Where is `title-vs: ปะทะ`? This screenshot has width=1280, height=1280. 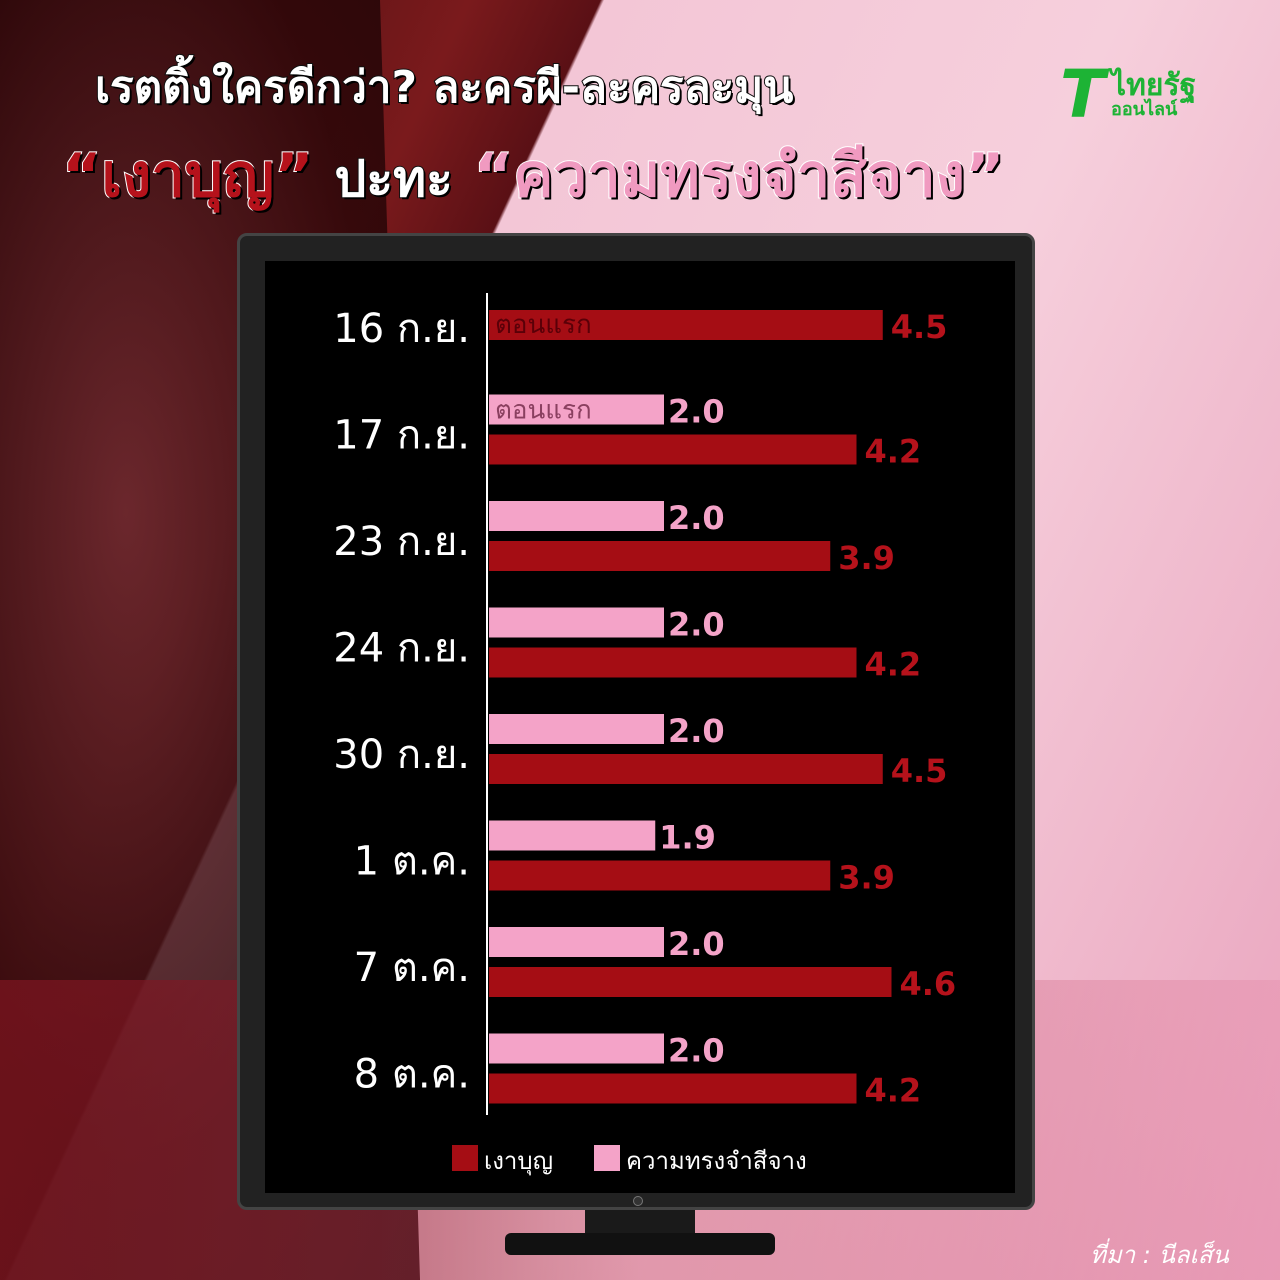
title-vs: ปะทะ is located at coordinates (393, 179).